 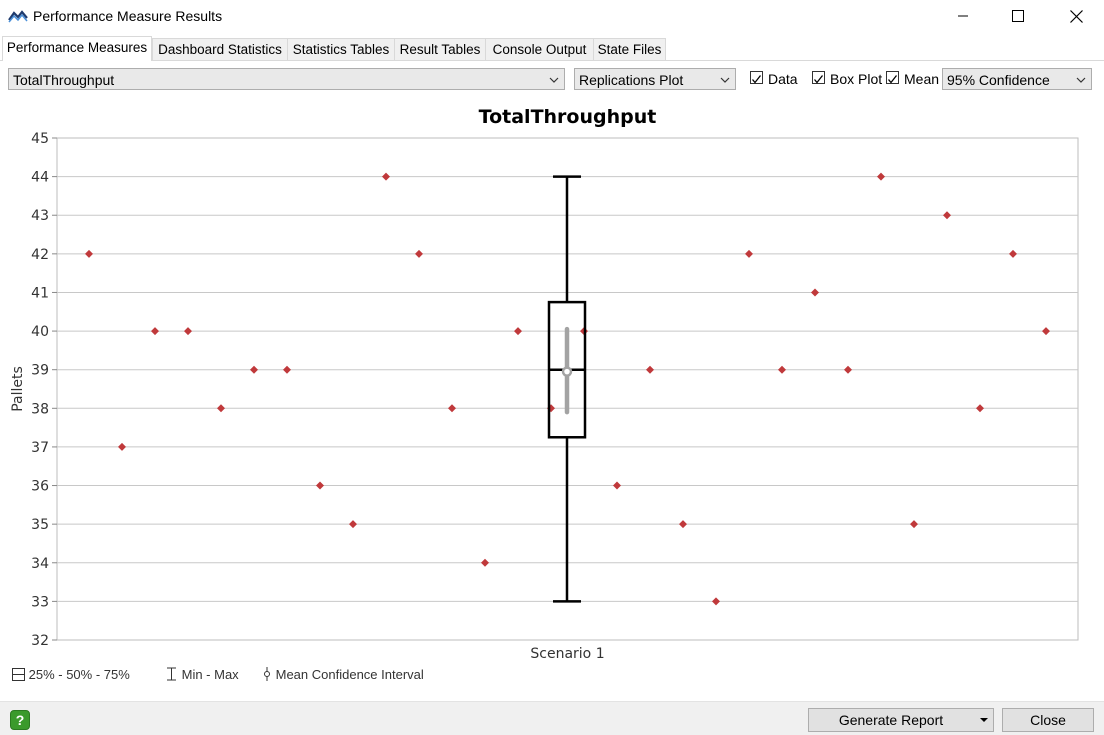 What do you see at coordinates (40, 564) in the screenshot?
I see `y-tick-label: 34` at bounding box center [40, 564].